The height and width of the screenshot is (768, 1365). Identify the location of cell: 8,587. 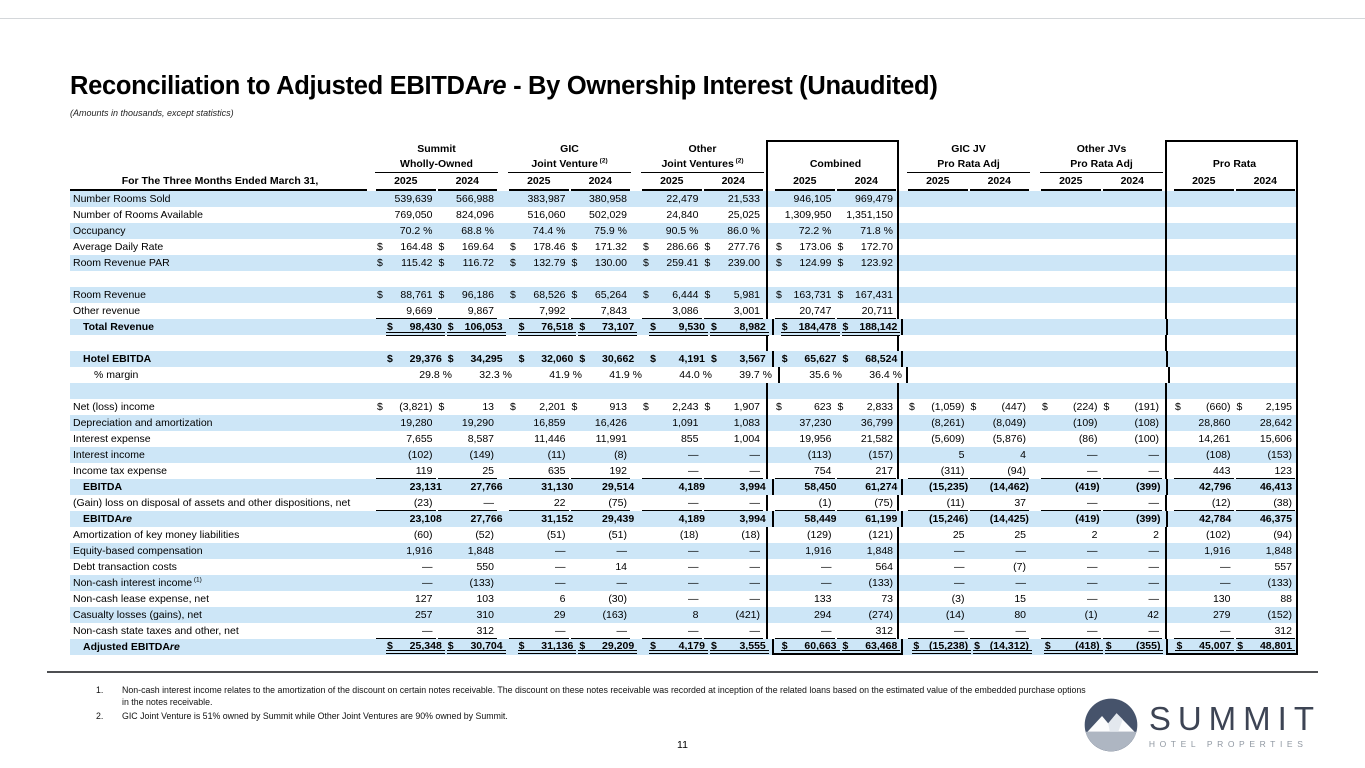
(480, 439).